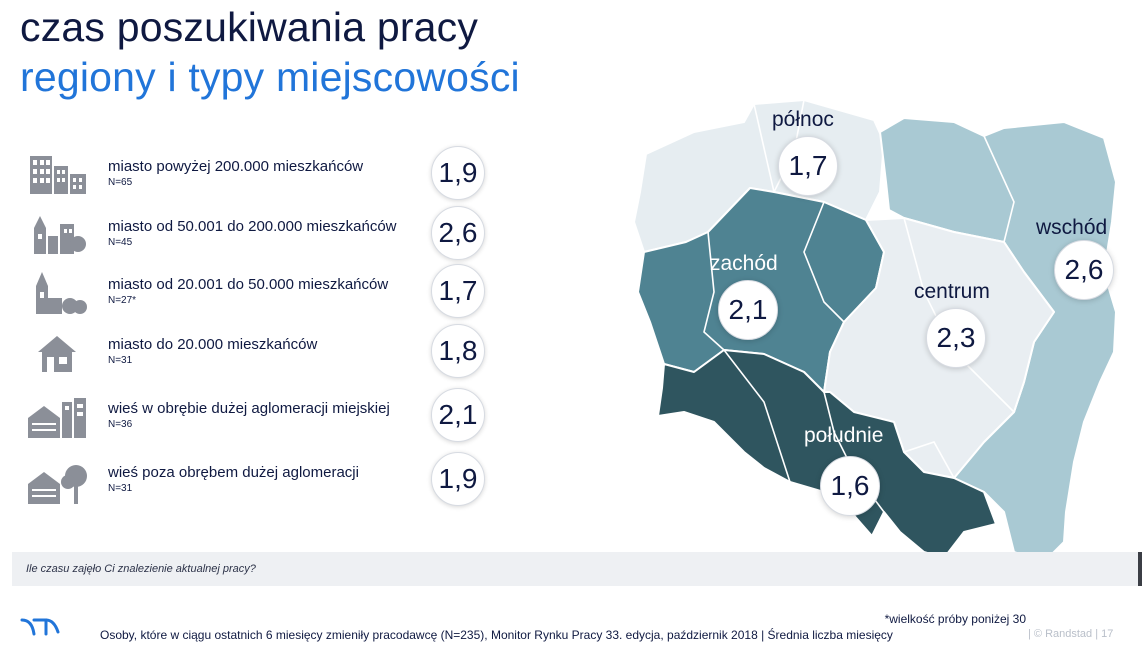  What do you see at coordinates (120, 242) in the screenshot?
I see `row-sample-size: N=45` at bounding box center [120, 242].